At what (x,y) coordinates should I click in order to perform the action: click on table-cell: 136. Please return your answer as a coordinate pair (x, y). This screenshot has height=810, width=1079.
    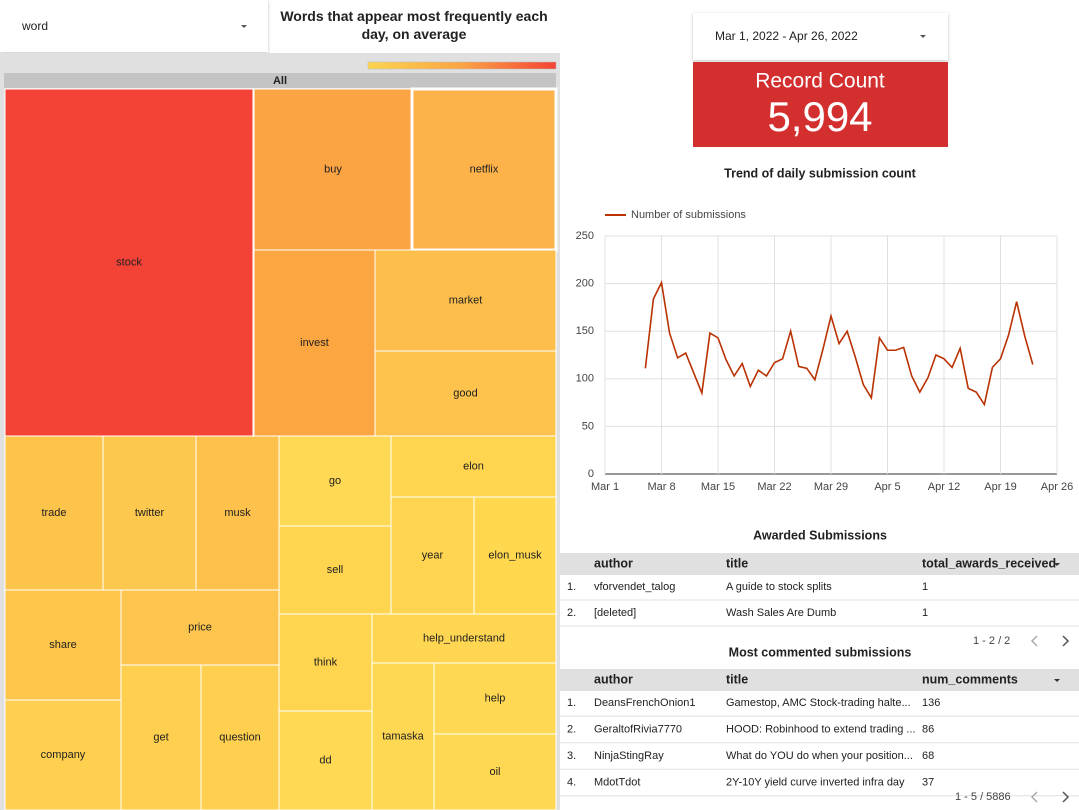
    Looking at the image, I should click on (931, 703).